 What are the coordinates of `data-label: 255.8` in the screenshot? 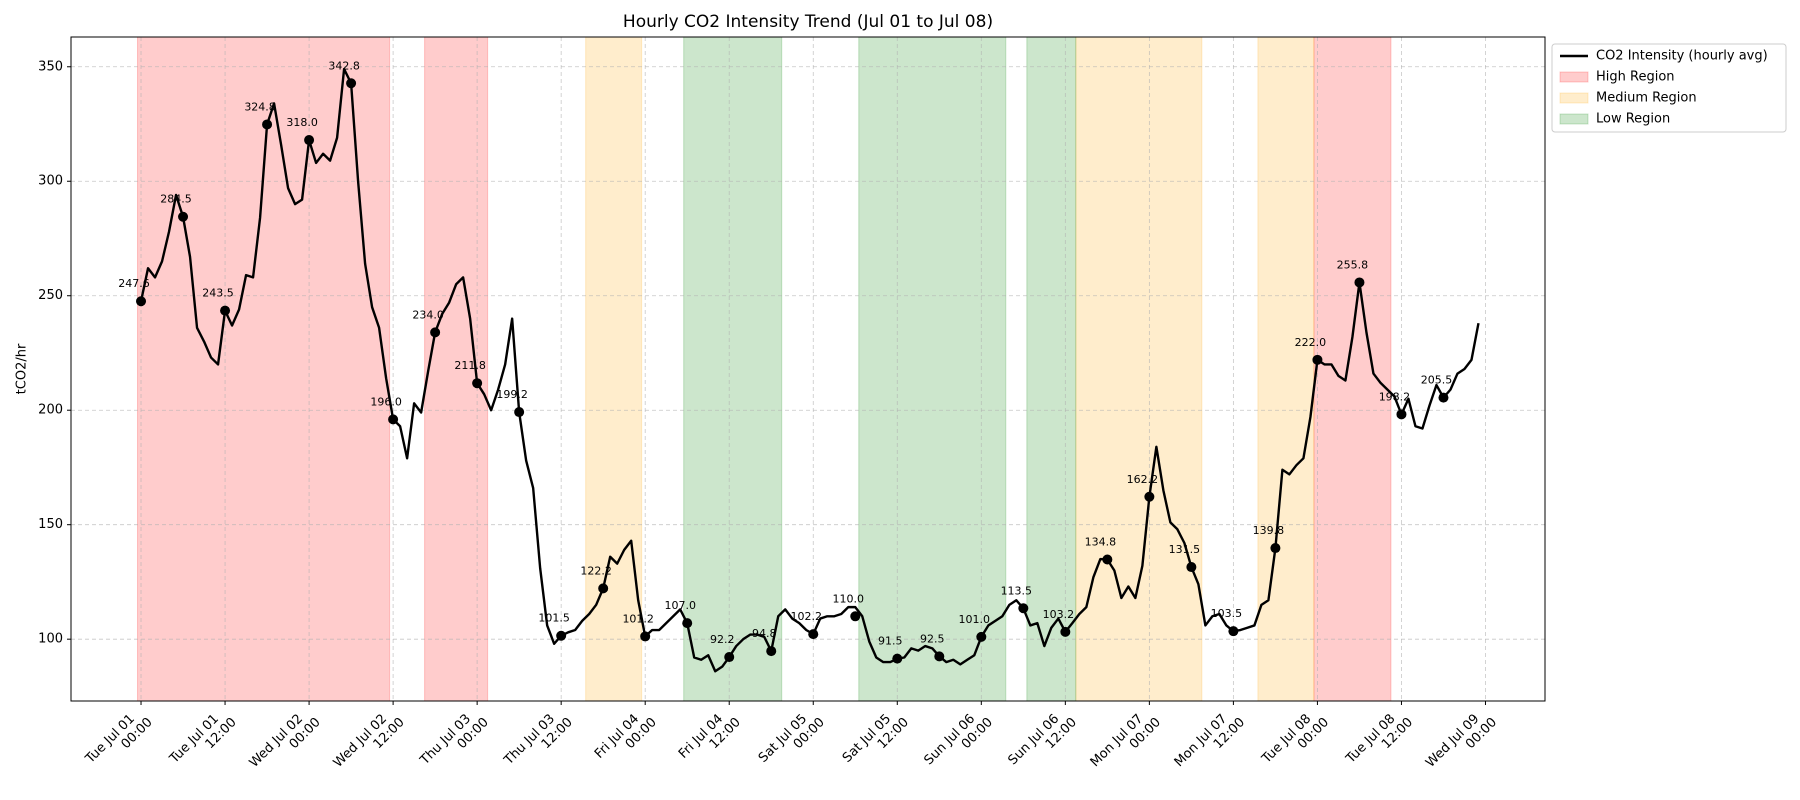 It's located at (1353, 264).